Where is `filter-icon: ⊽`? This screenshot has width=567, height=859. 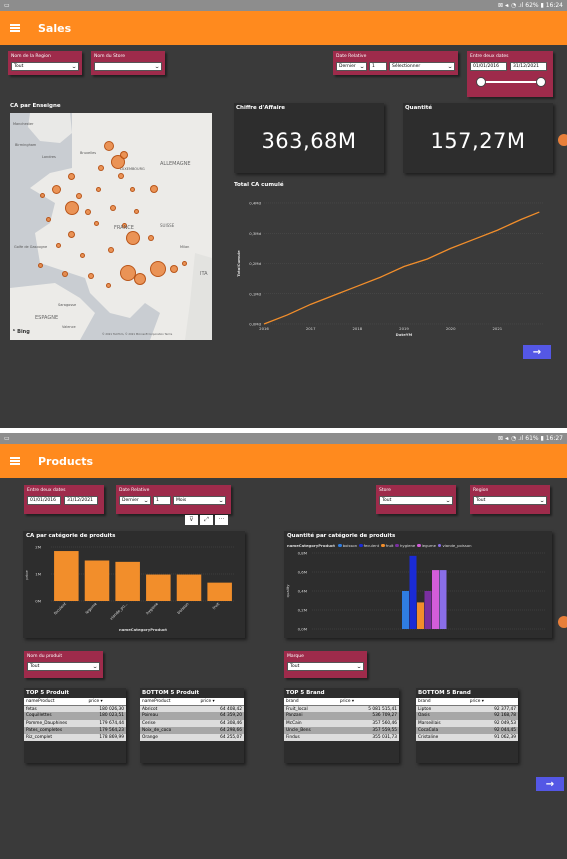
filter-icon: ⊽ is located at coordinates (191, 520).